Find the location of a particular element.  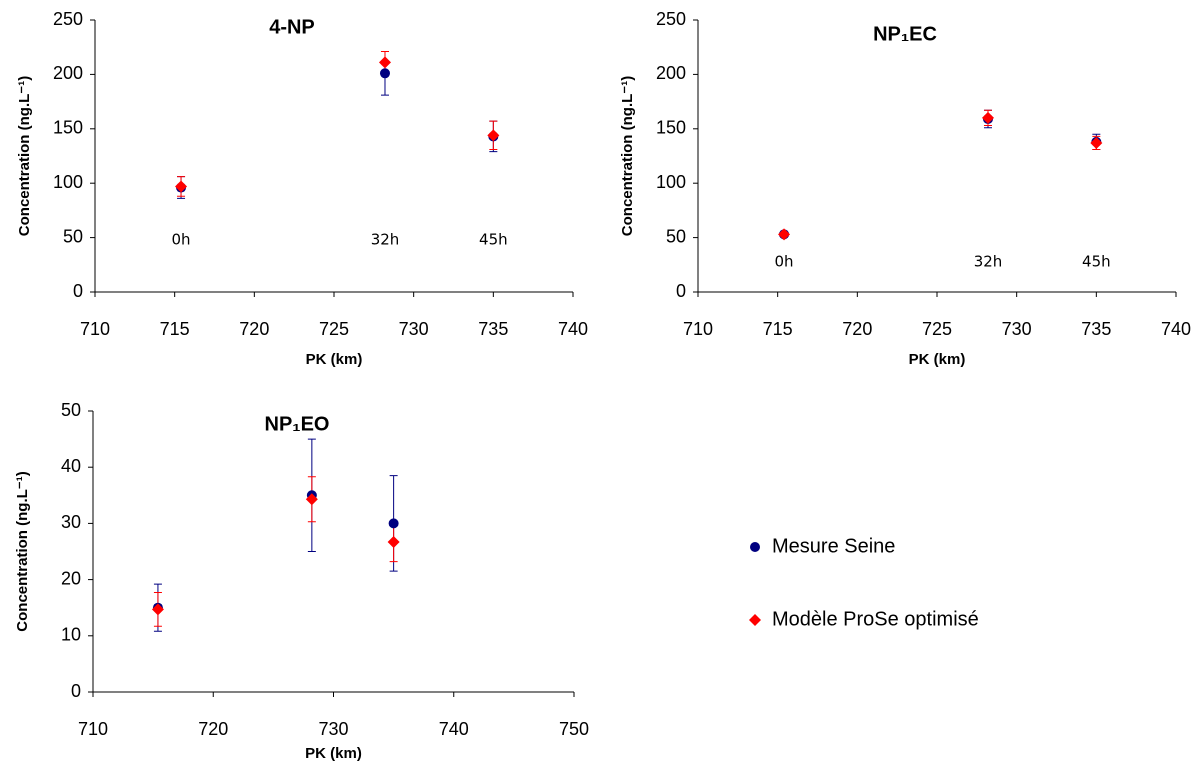

y-tick-label: 30 is located at coordinates (71, 522).